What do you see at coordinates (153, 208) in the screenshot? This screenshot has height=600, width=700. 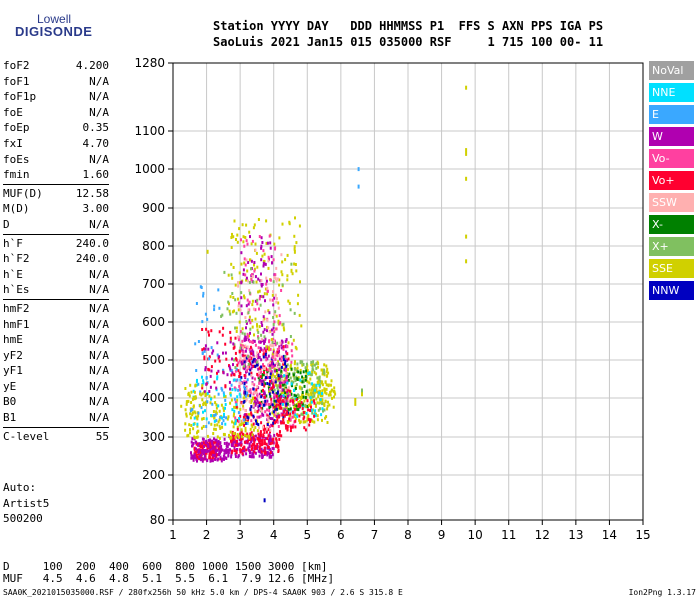 I see `y-tick-label: 900` at bounding box center [153, 208].